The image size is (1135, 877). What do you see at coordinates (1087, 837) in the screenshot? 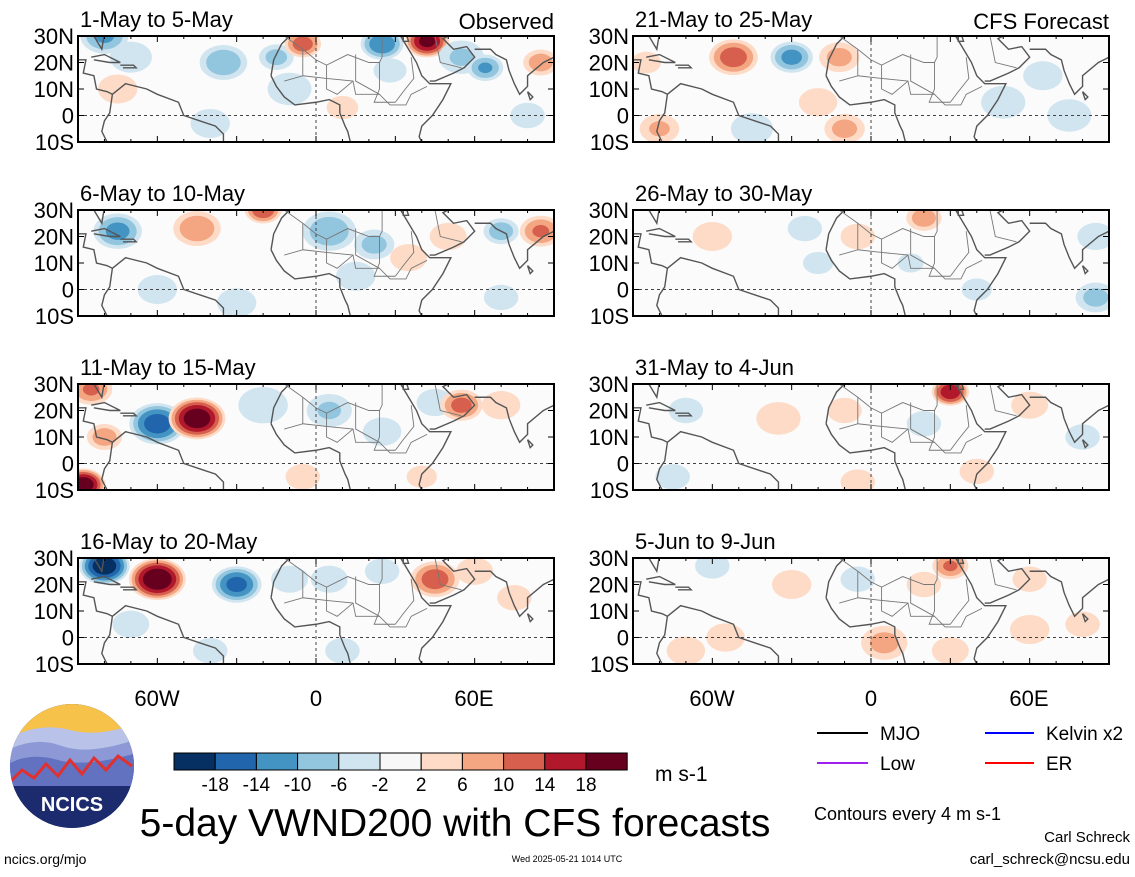
I see `author-name: Carl Schreck` at bounding box center [1087, 837].